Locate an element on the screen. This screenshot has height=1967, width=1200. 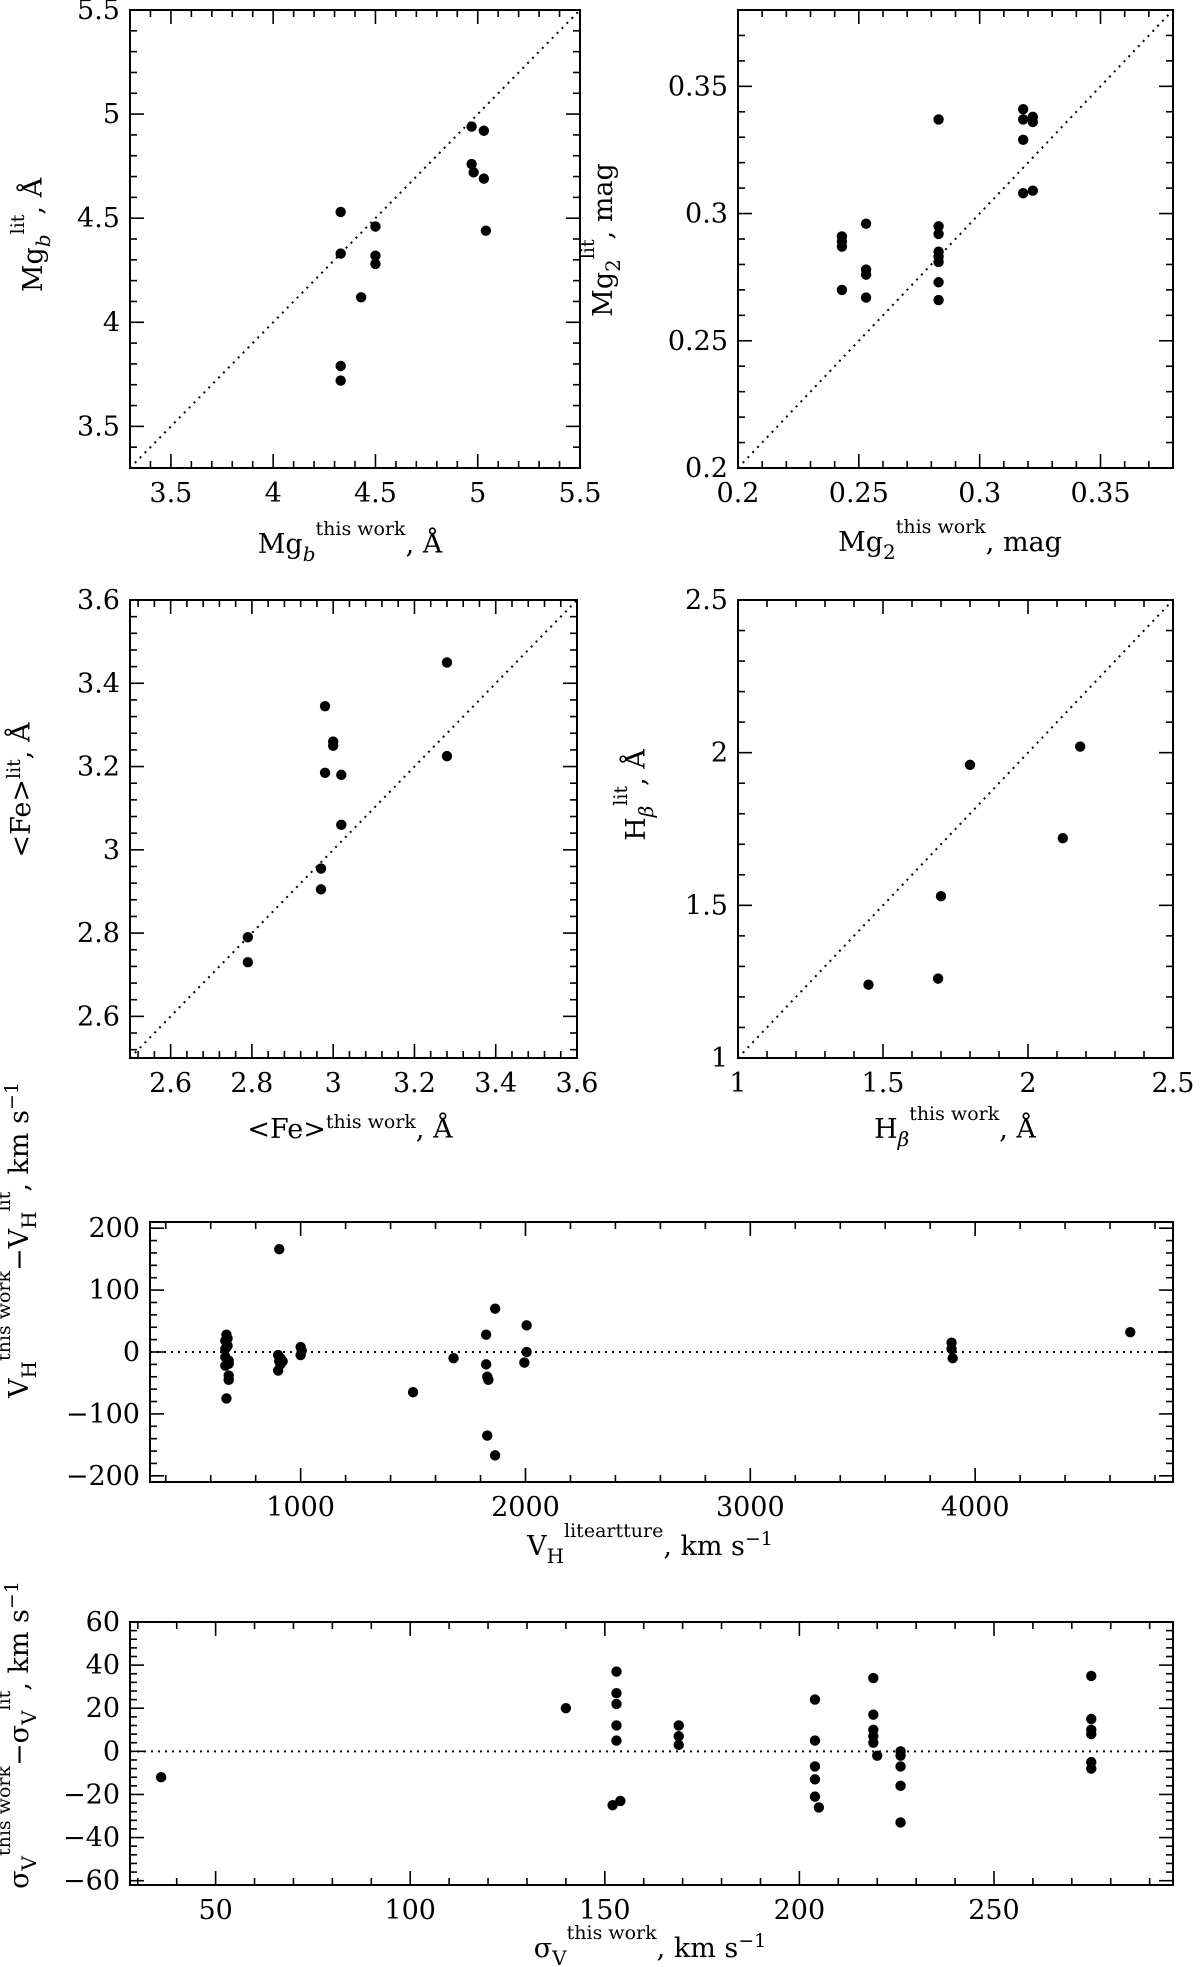
fe-x-tick-label: 3.6 is located at coordinates (577, 1083).